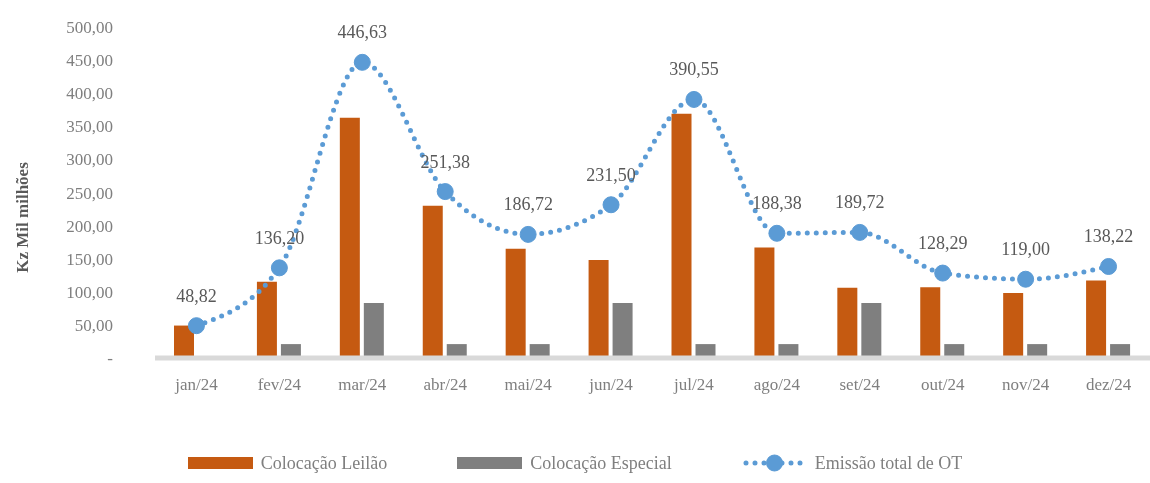  I want to click on data-label: 119,00, so click(1026, 249).